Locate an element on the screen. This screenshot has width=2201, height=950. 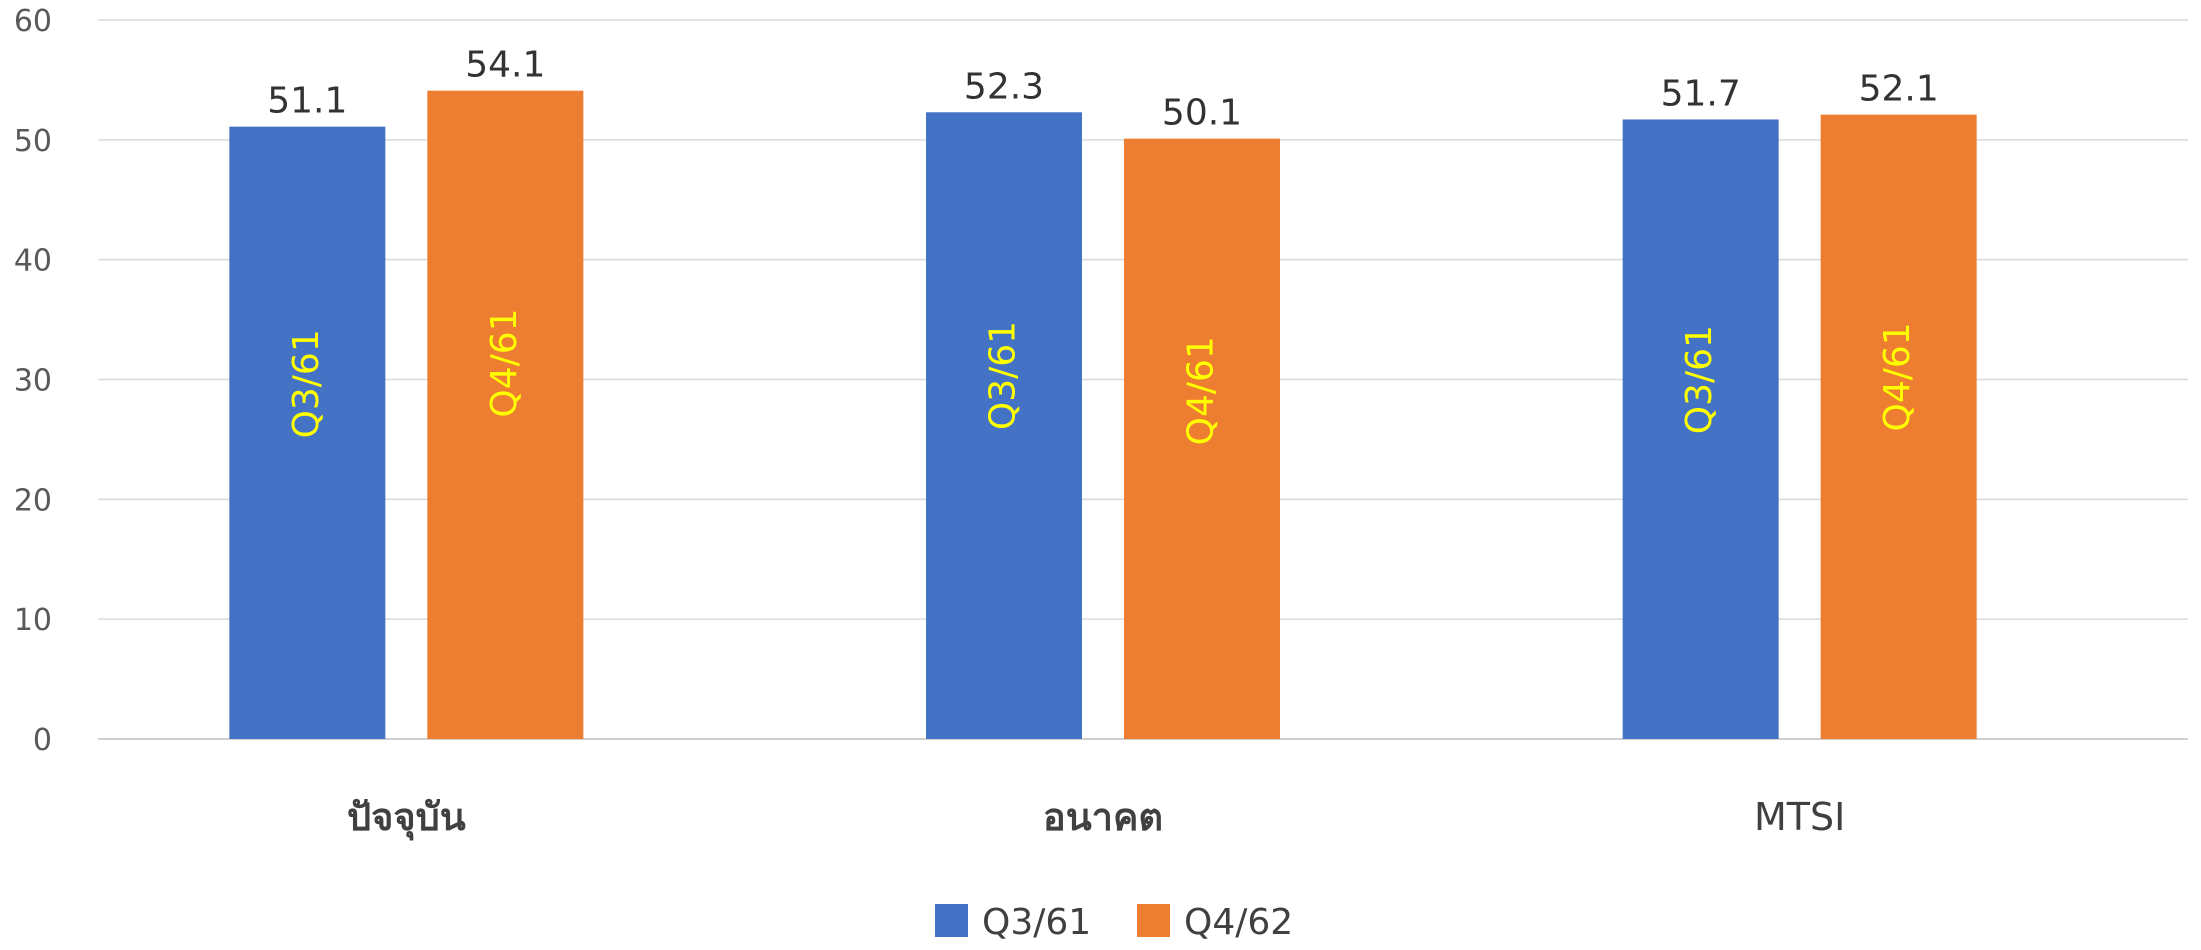
legend-label: Q3/61 is located at coordinates (1036, 922).